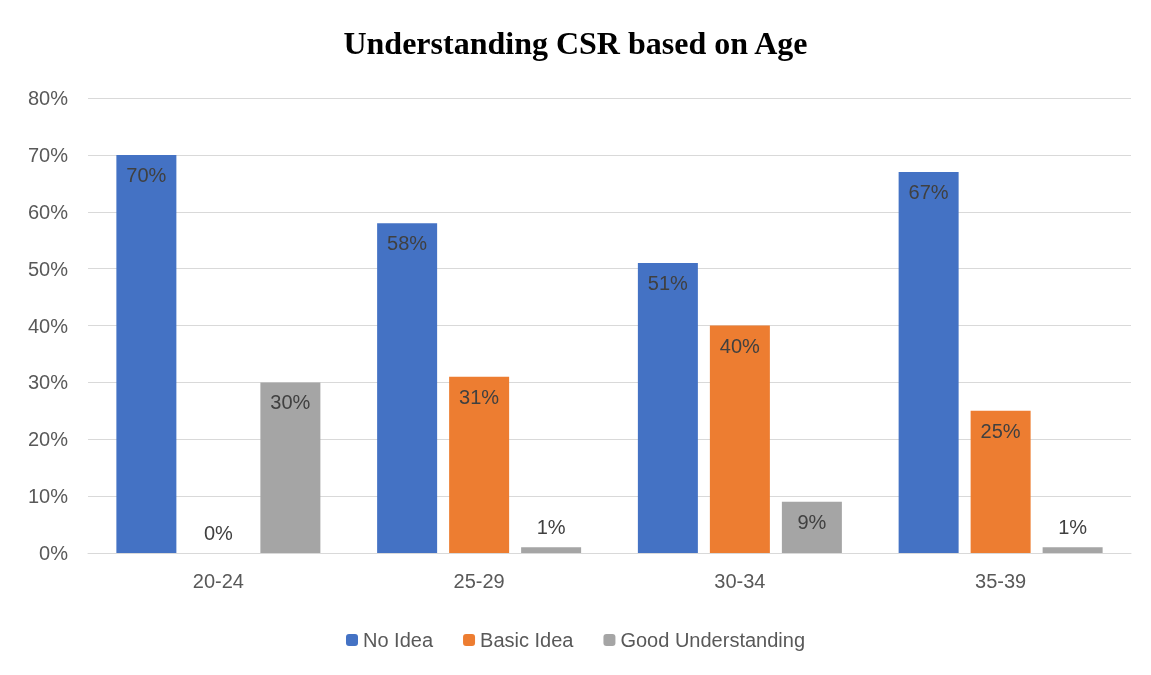 The width and height of the screenshot is (1151, 675). I want to click on data-label: 31%, so click(479, 396).